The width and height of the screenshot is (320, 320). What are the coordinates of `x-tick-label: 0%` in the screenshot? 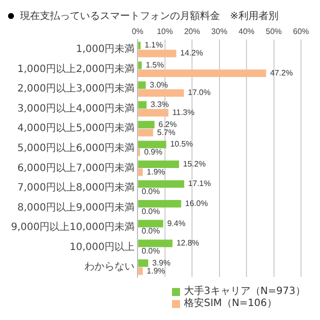 It's located at (138, 31).